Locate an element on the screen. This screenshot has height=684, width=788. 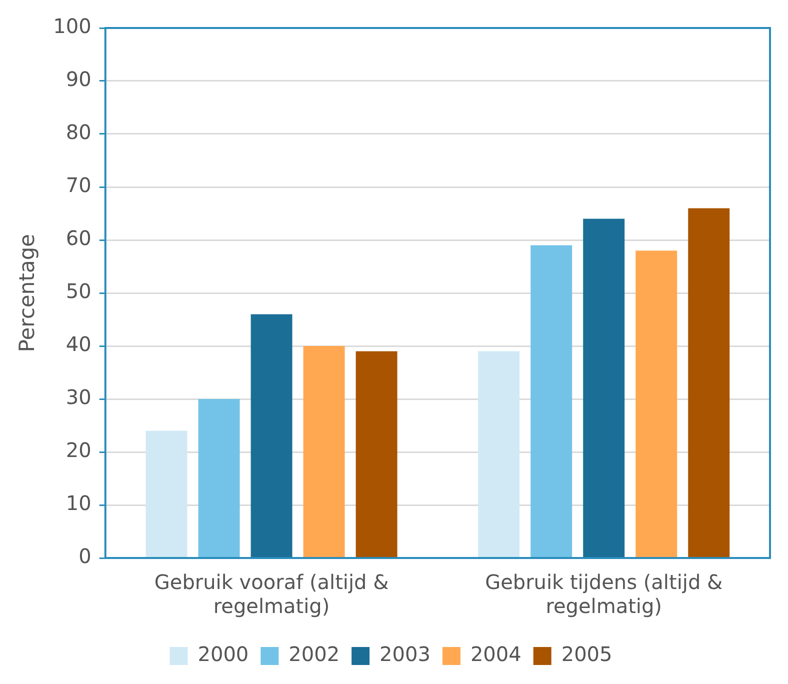
y-tick-label: 10 is located at coordinates (79, 503).